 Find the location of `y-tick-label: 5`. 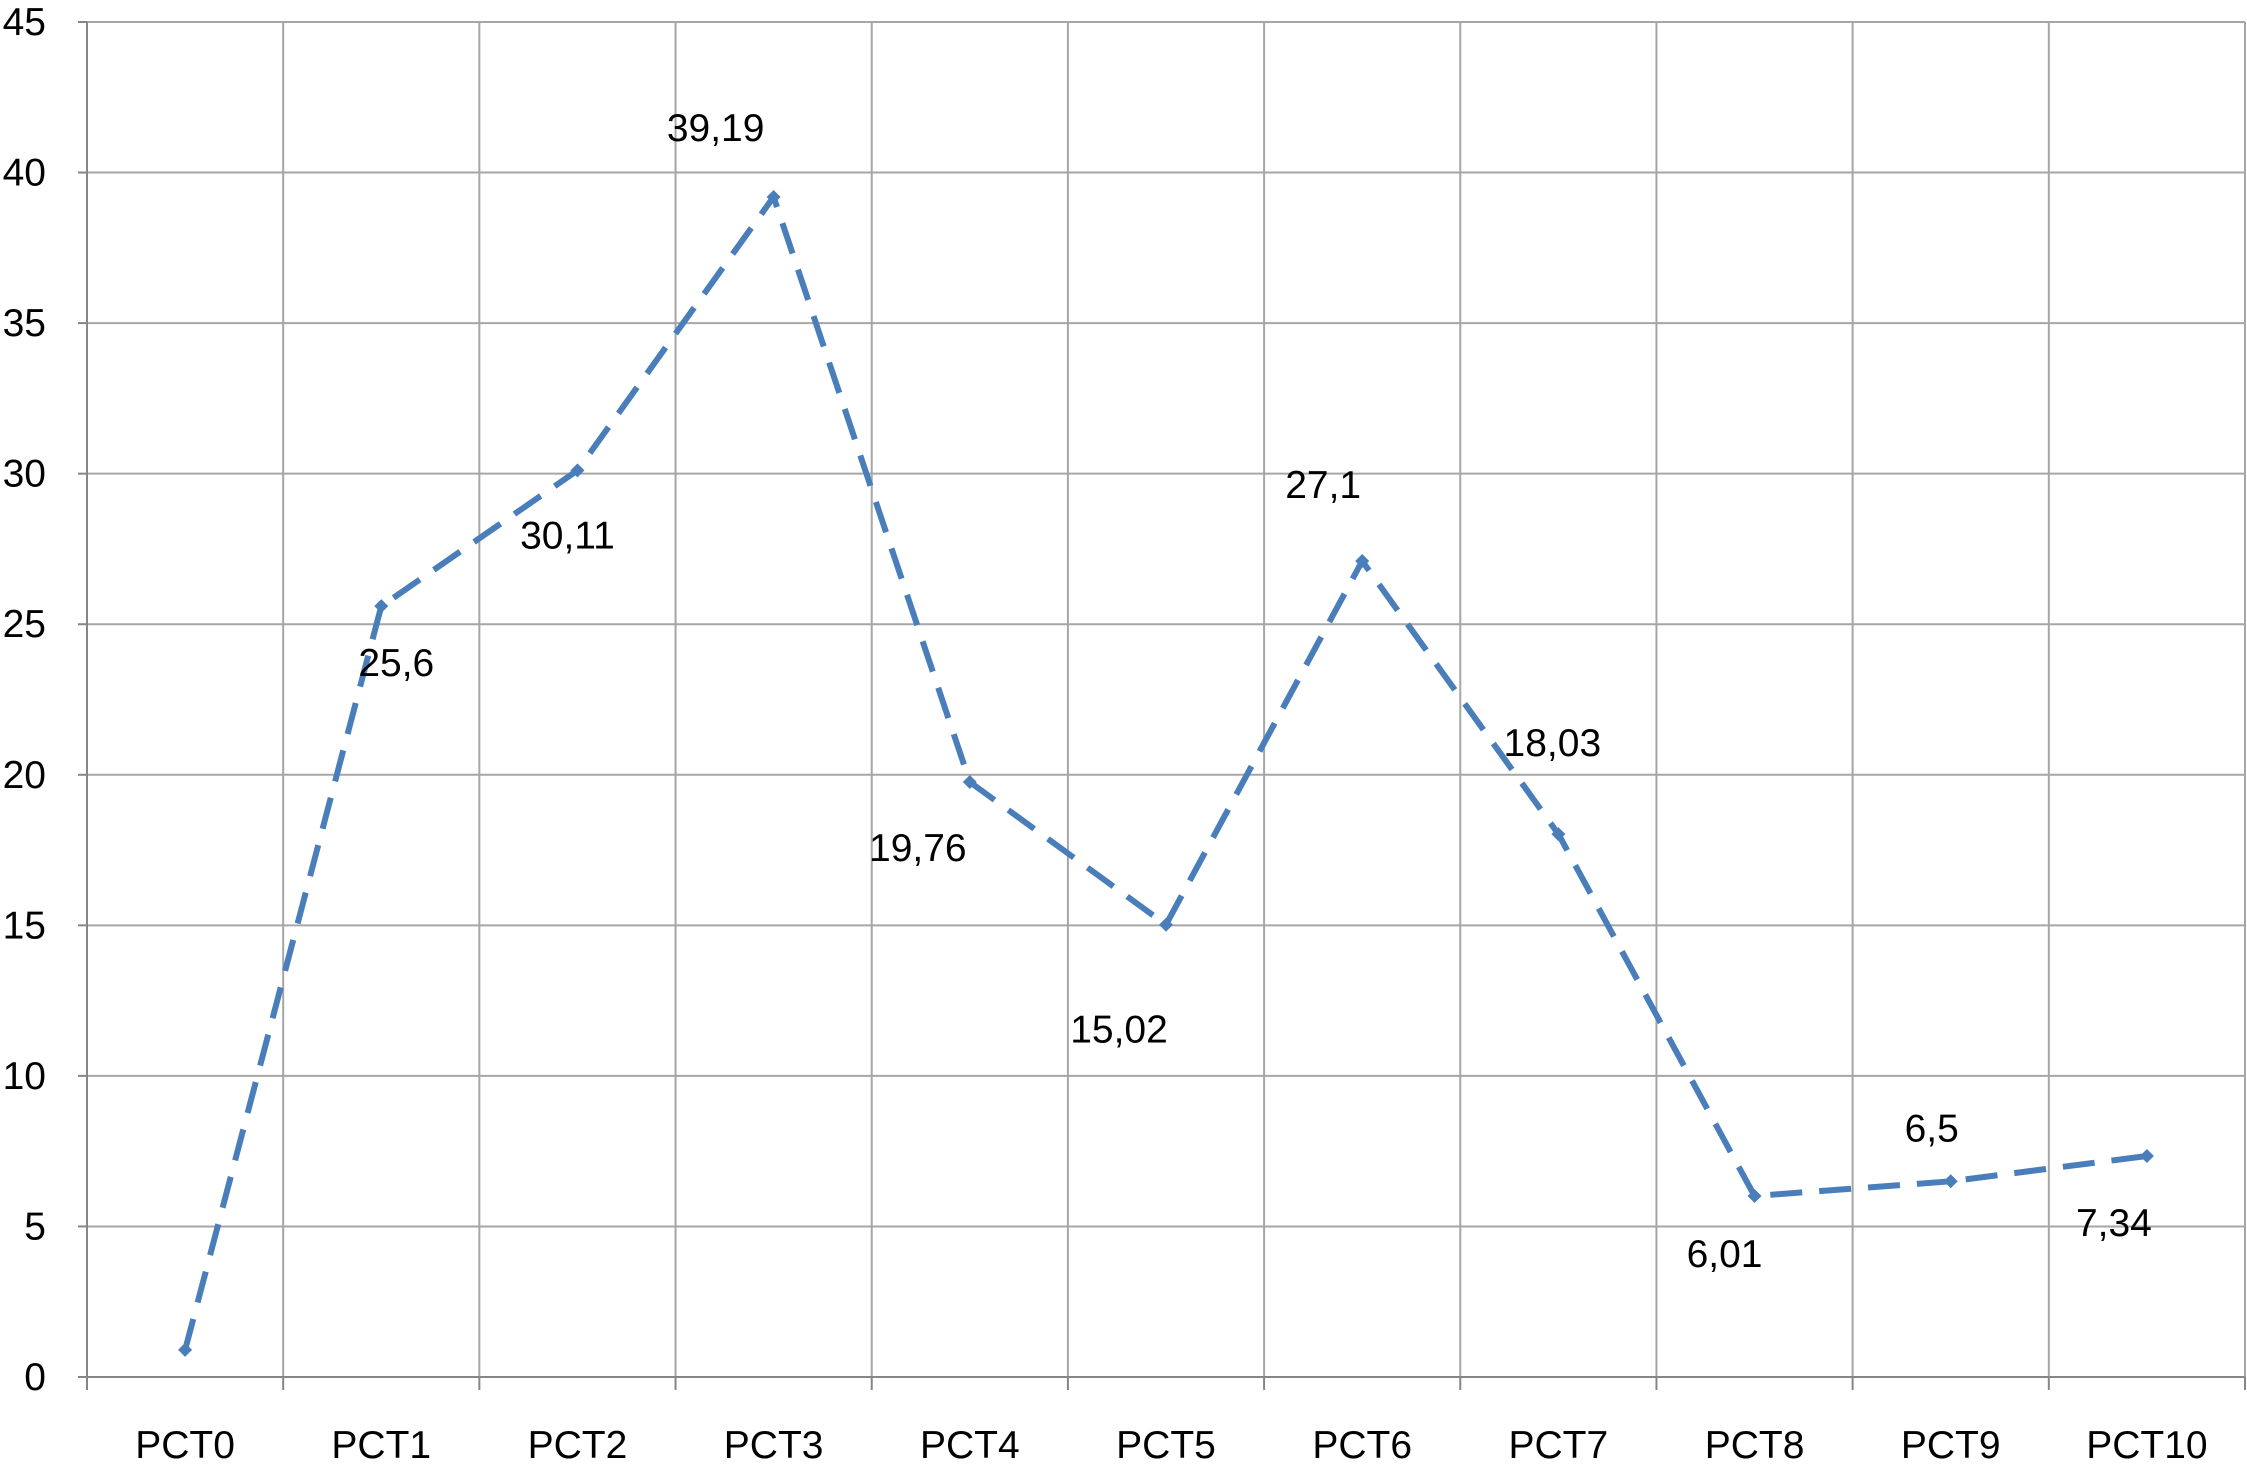

y-tick-label: 5 is located at coordinates (35, 1226).